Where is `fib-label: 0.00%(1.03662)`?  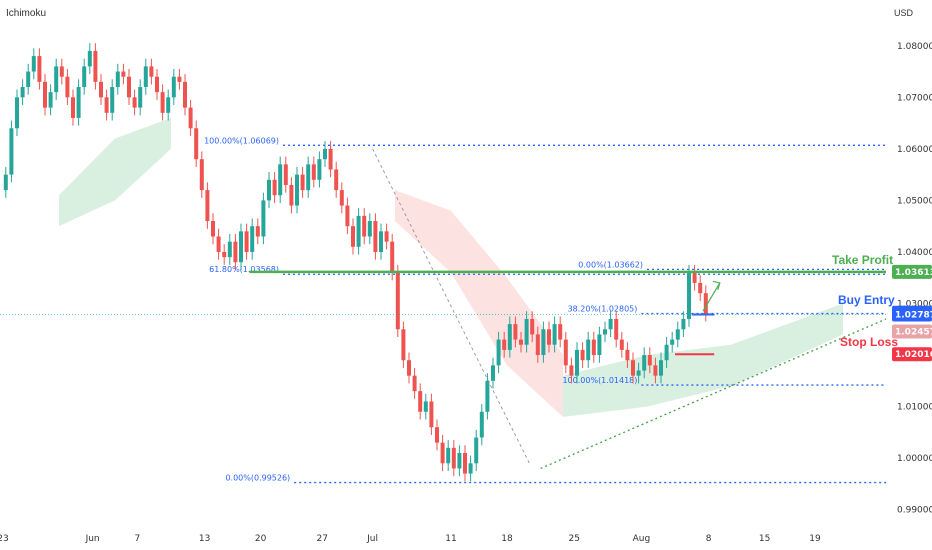
fib-label: 0.00%(1.03662) is located at coordinates (610, 264).